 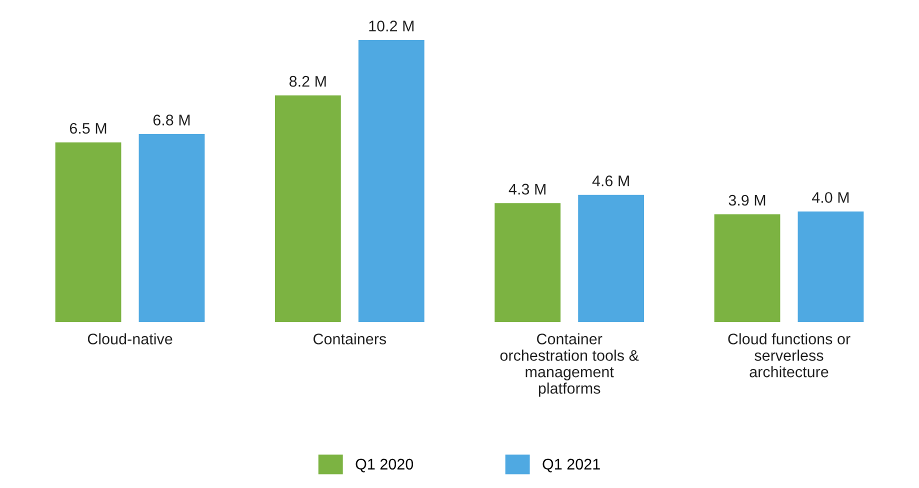 What do you see at coordinates (350, 338) in the screenshot?
I see `x-tick-label: Containers` at bounding box center [350, 338].